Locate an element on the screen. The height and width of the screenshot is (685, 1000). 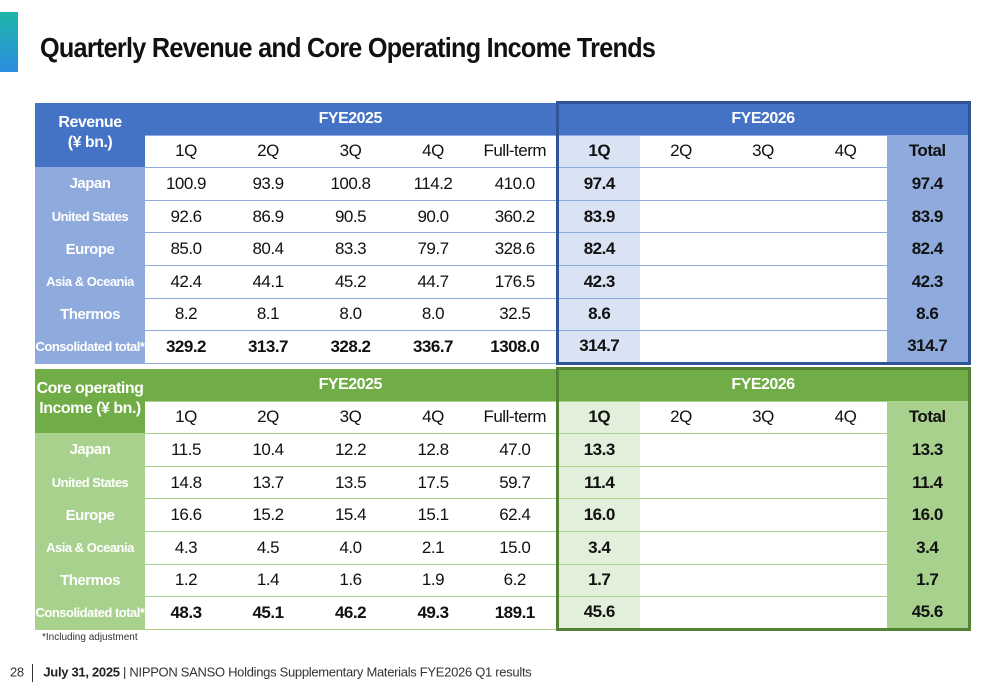
table-row: Europe 16.6 15.2 15.4 15.1 62.4 16.0 16.0 is located at coordinates (503, 515).